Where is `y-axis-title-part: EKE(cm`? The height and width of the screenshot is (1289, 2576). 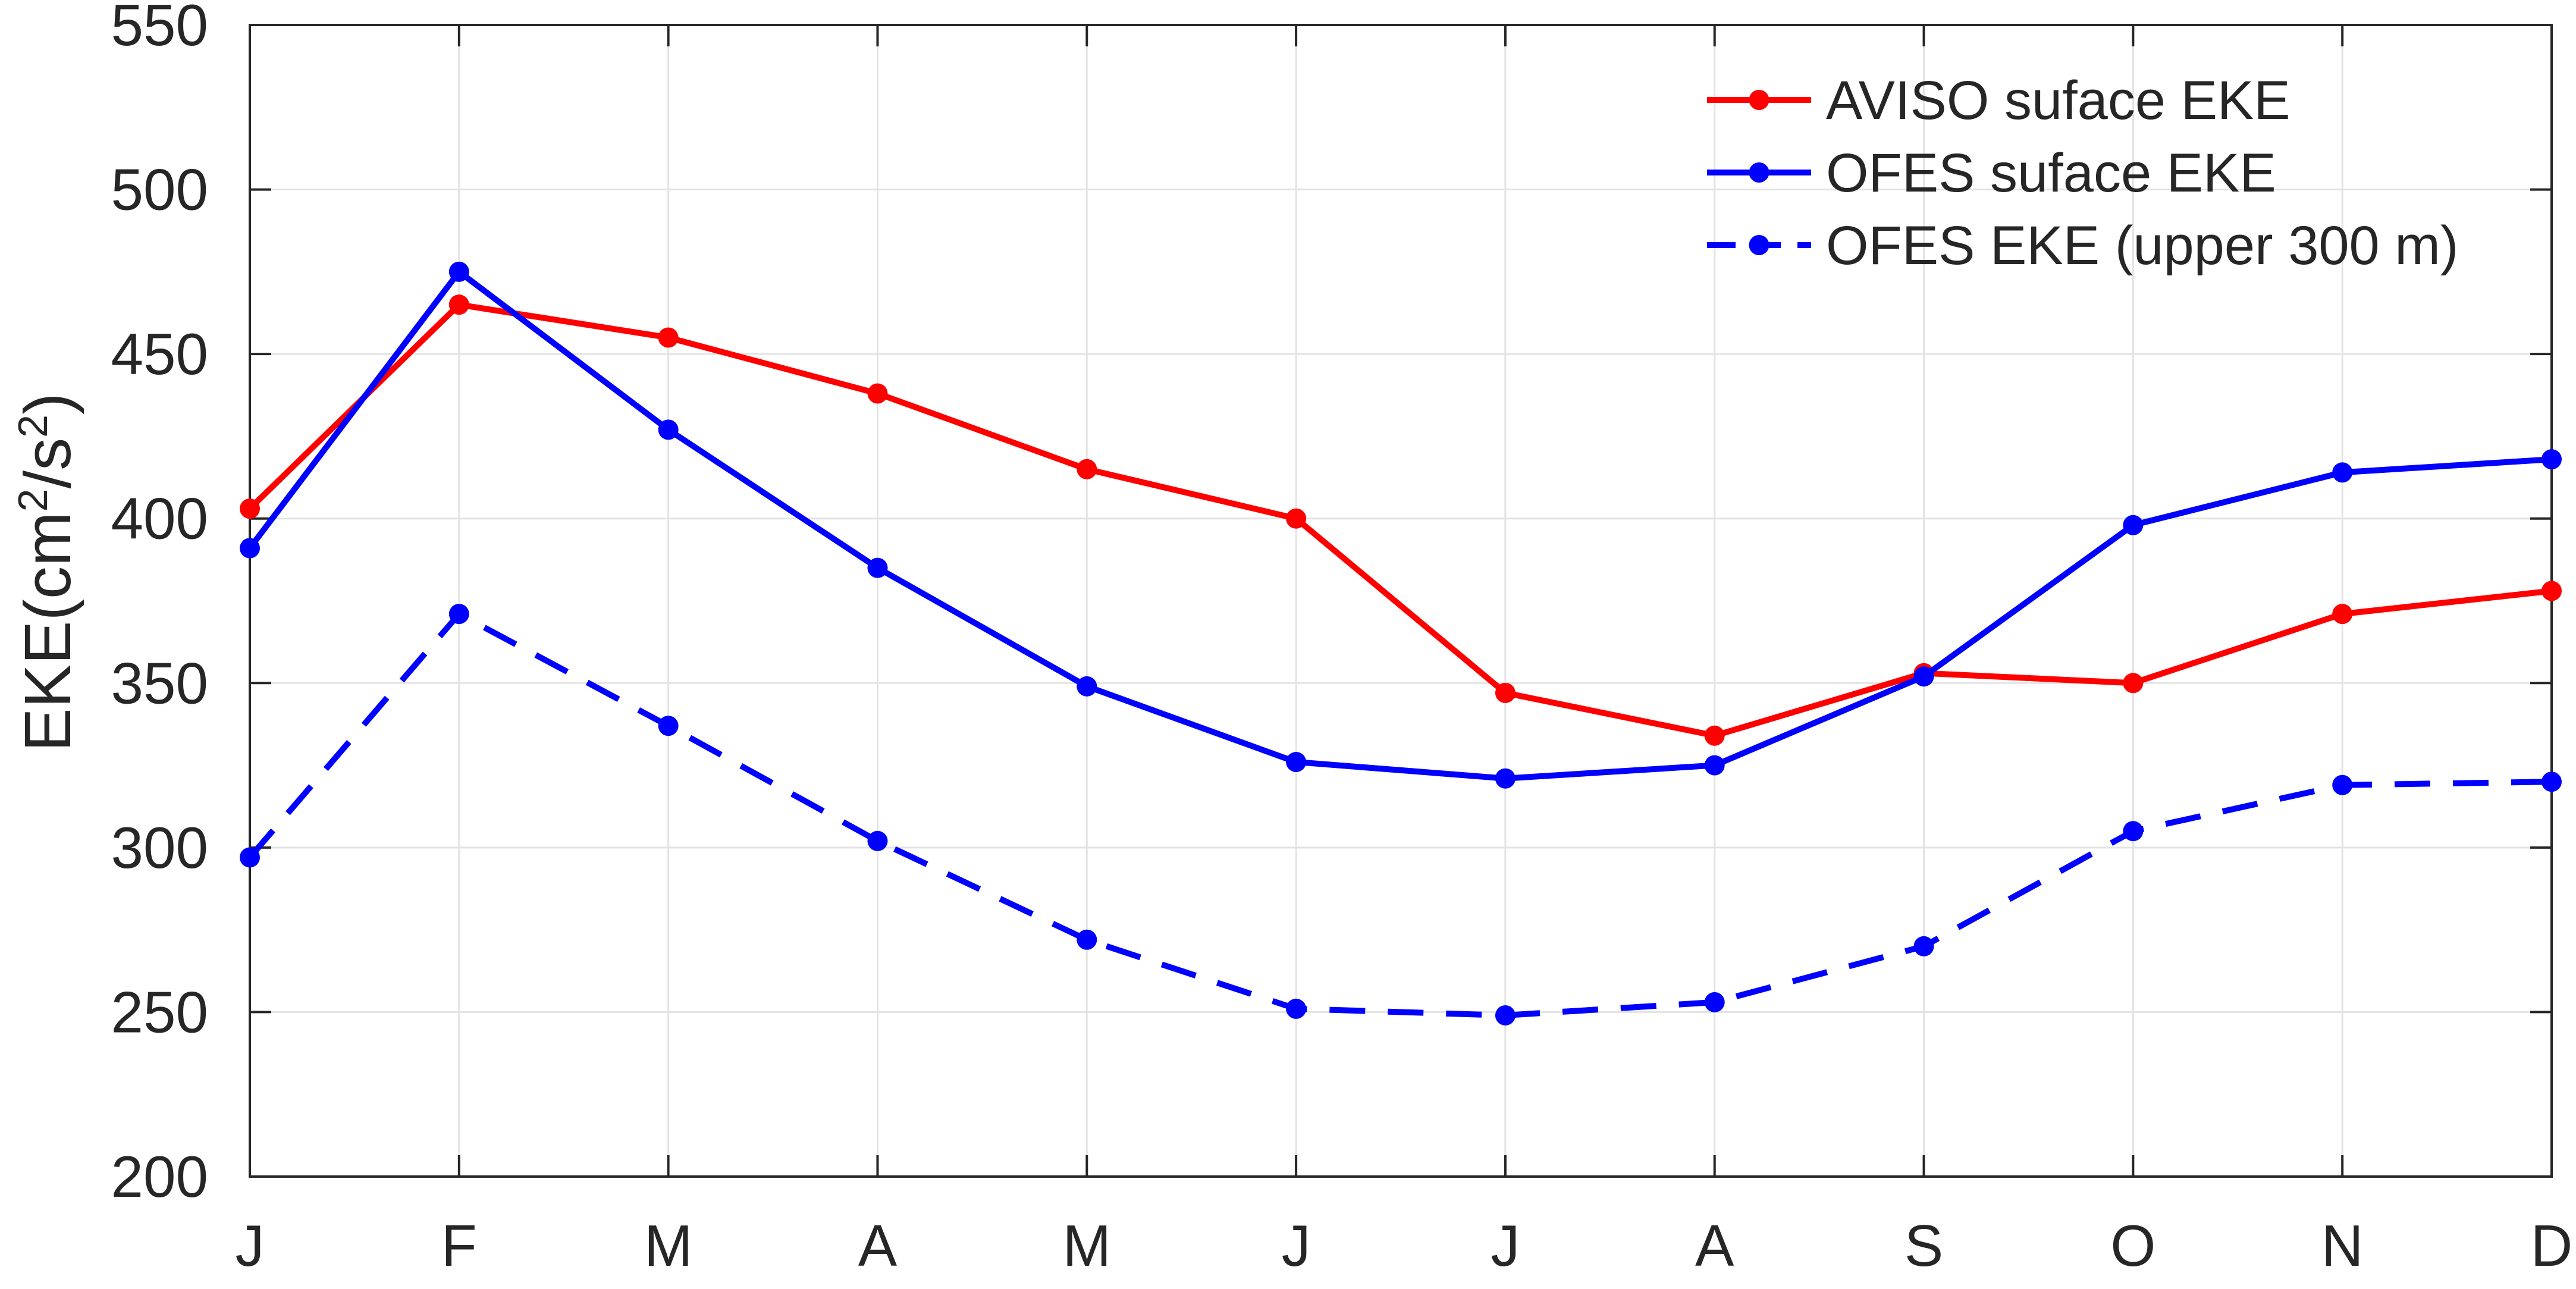
y-axis-title-part: EKE(cm is located at coordinates (47, 631).